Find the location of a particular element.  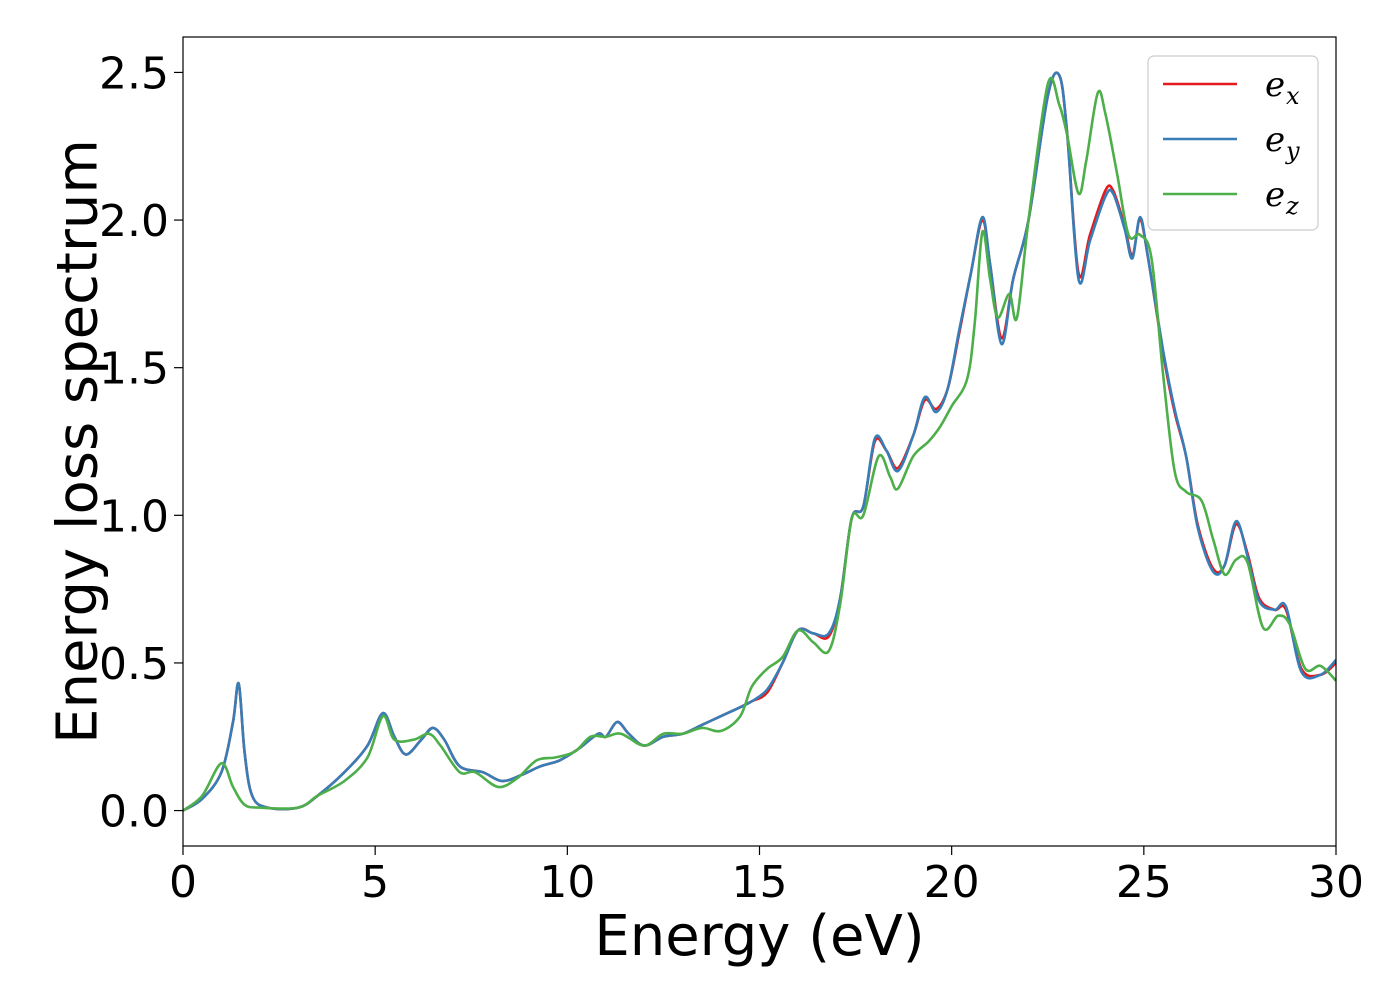

x-axis: 0 5 10 15 20 25 30 is located at coordinates (766, 877).